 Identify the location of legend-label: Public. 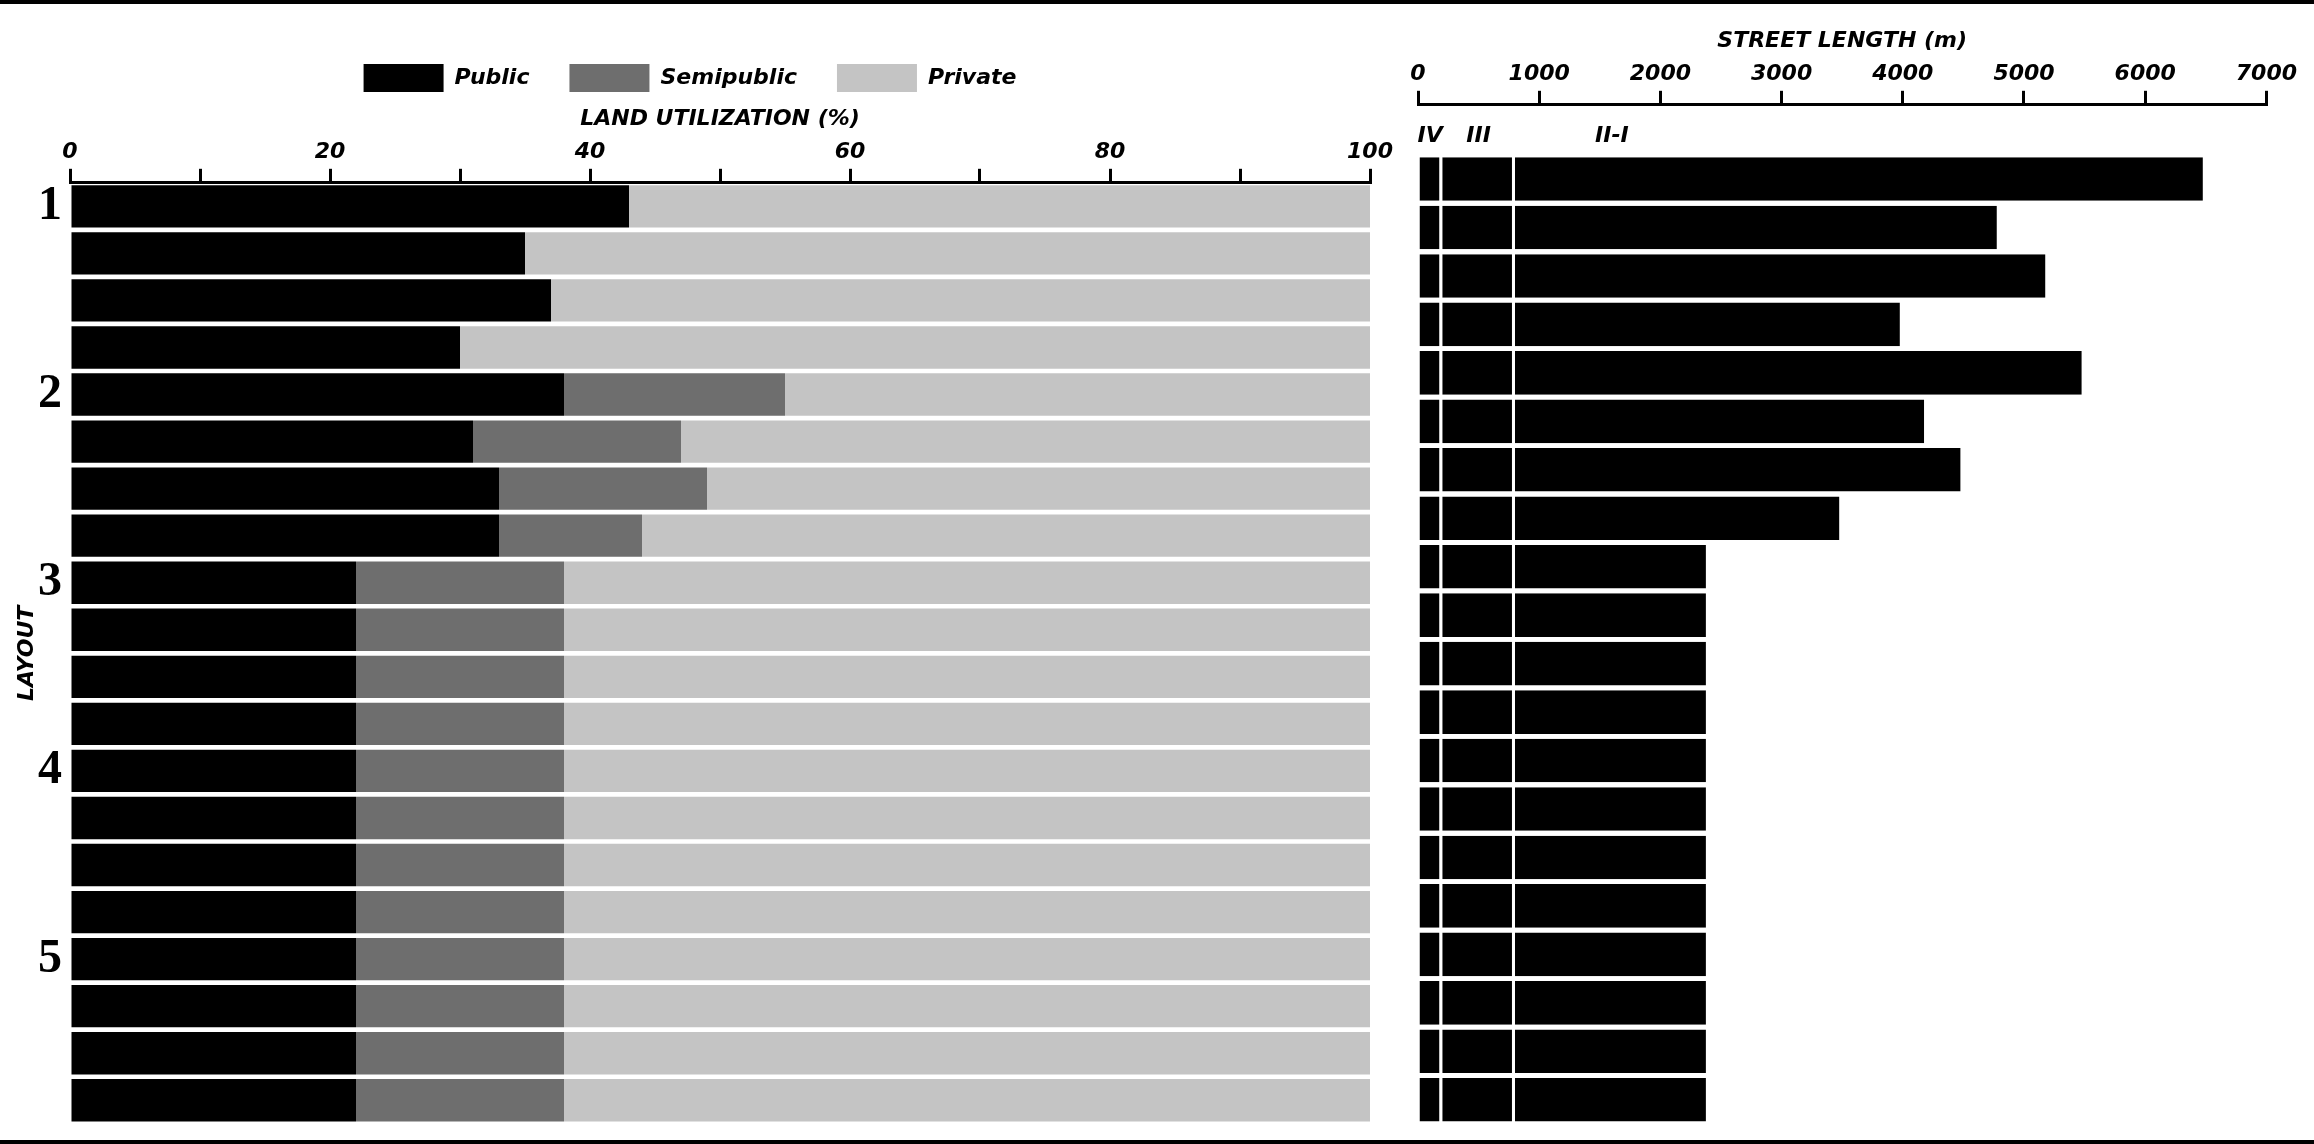
(492, 76).